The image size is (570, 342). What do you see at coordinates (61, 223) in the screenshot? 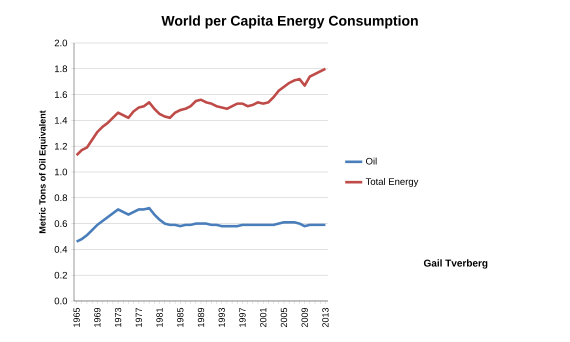
I see `y-tick-label: 0.6` at bounding box center [61, 223].